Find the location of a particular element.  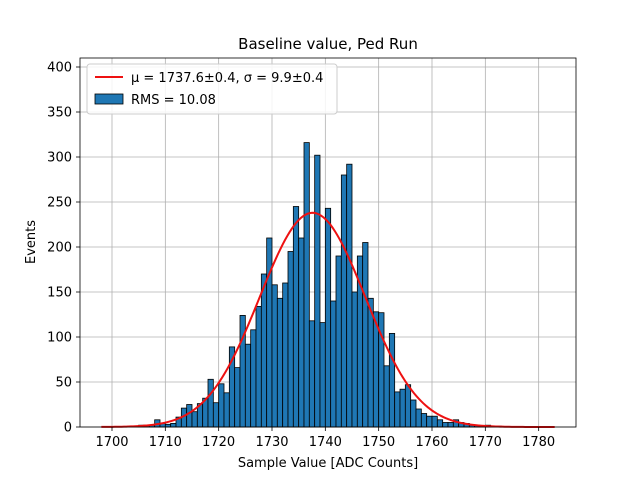

y-tick-label: 100 is located at coordinates (59, 338).